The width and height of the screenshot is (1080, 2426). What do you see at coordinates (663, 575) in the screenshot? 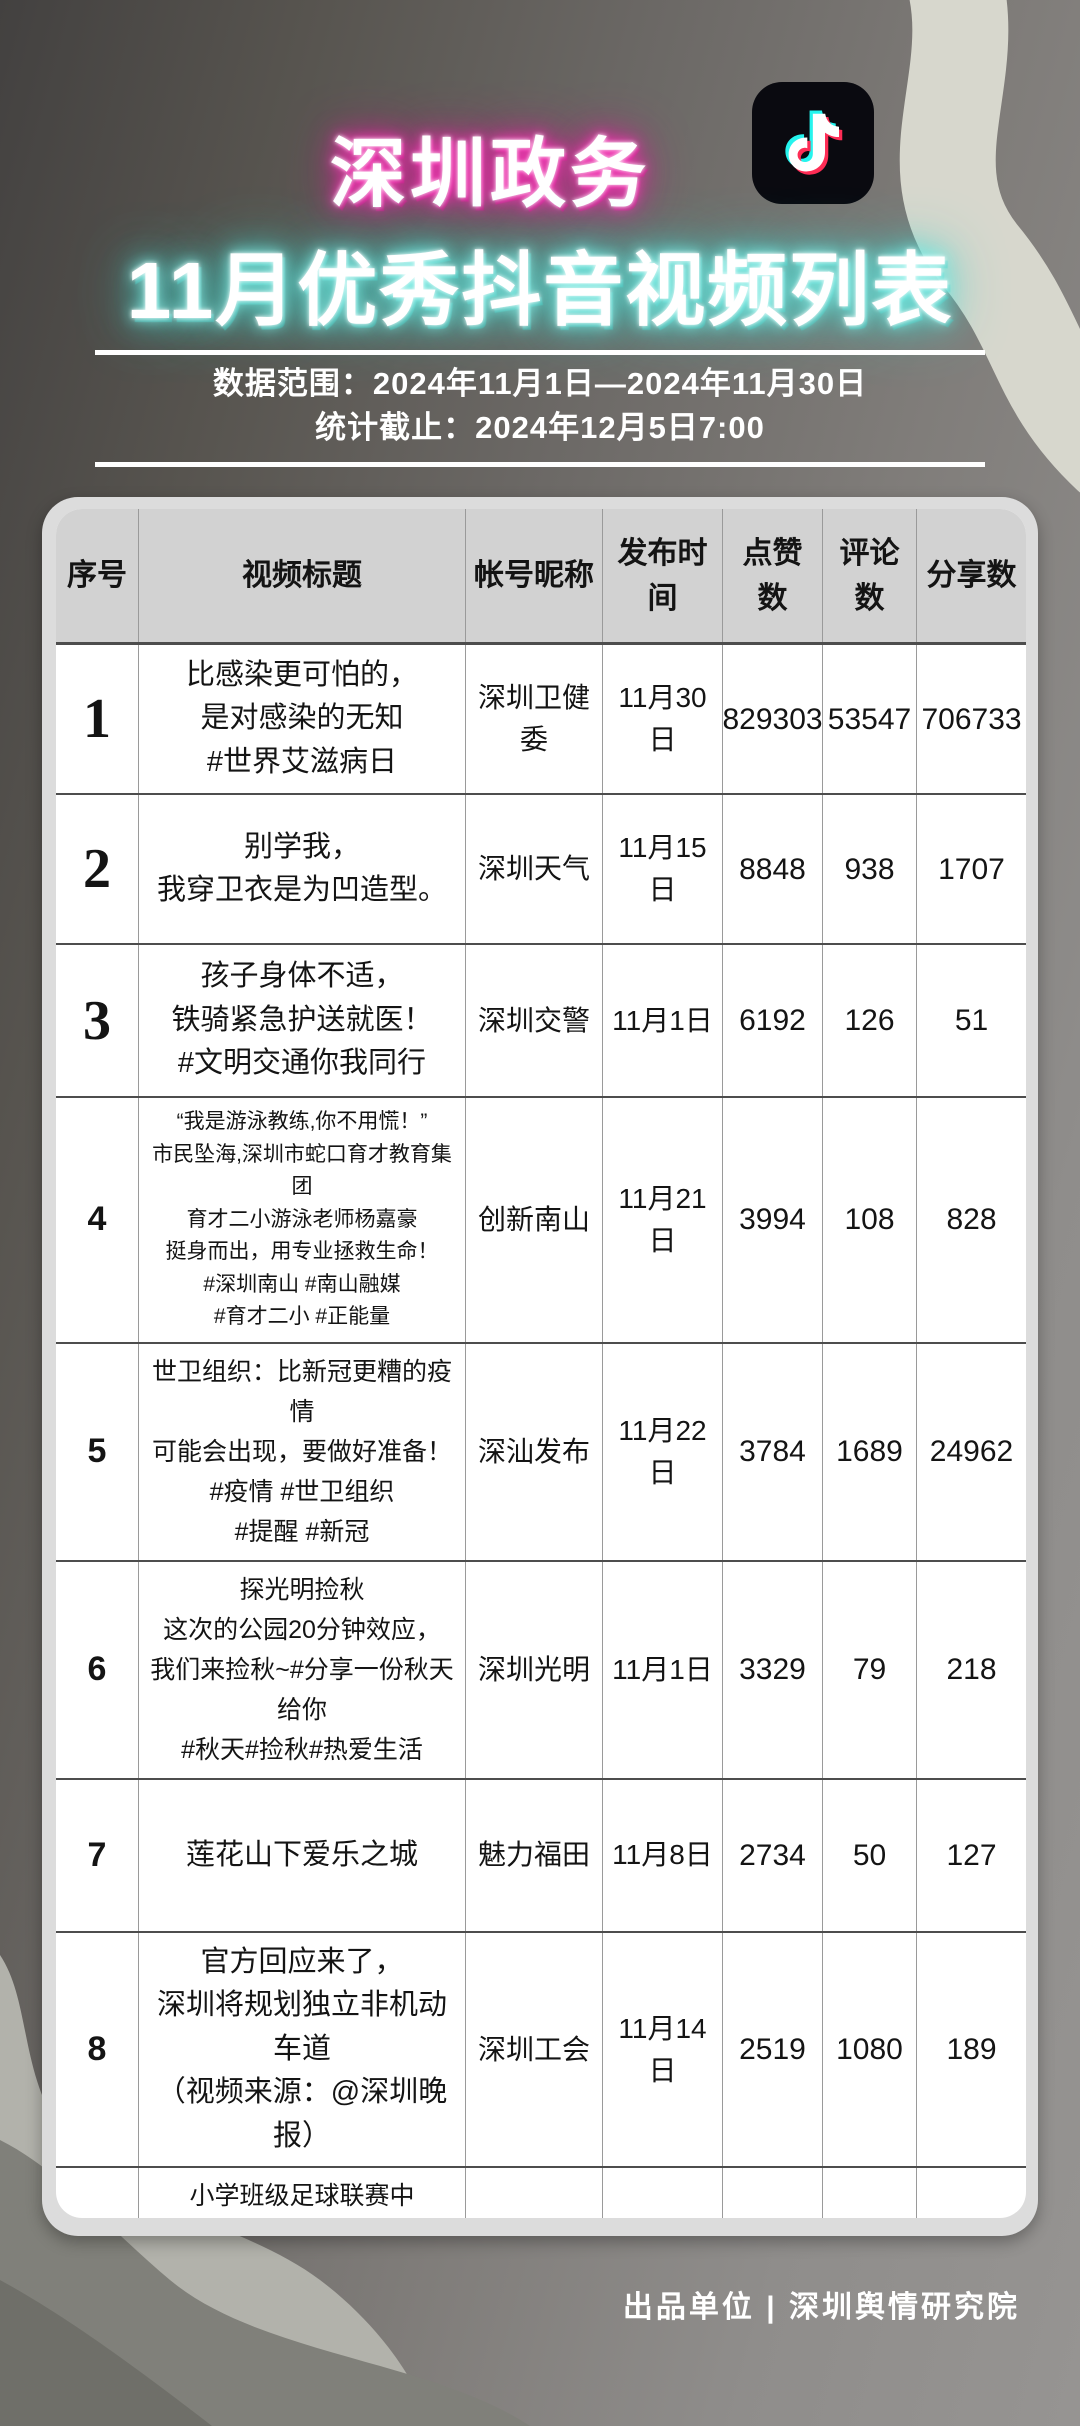
I see `header-cell-date: 发布时间` at bounding box center [663, 575].